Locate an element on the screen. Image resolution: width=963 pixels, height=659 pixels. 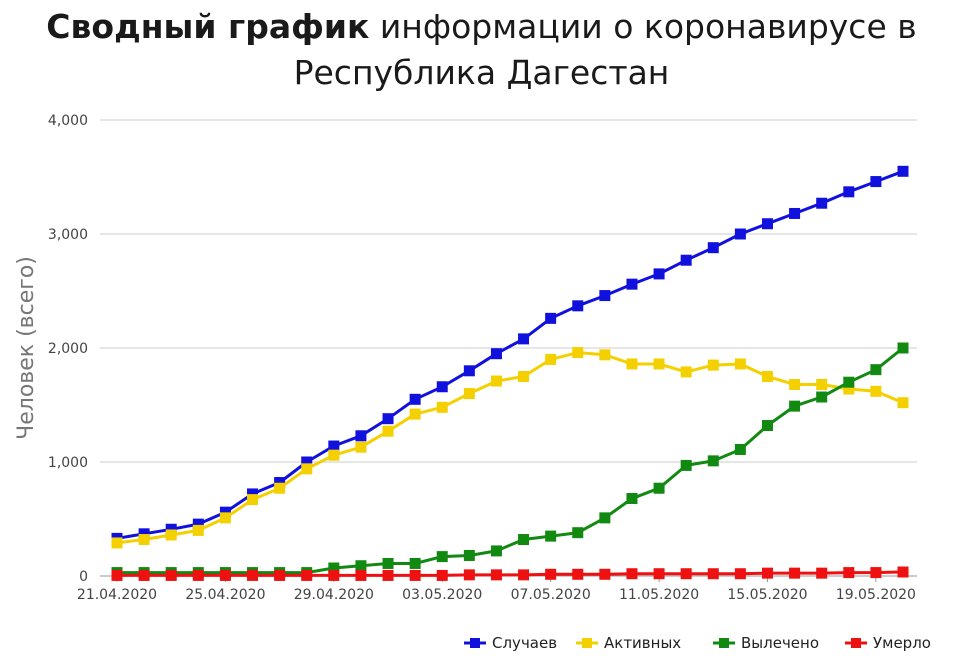
x-tick-label: 25.04.2020 is located at coordinates (225, 595).